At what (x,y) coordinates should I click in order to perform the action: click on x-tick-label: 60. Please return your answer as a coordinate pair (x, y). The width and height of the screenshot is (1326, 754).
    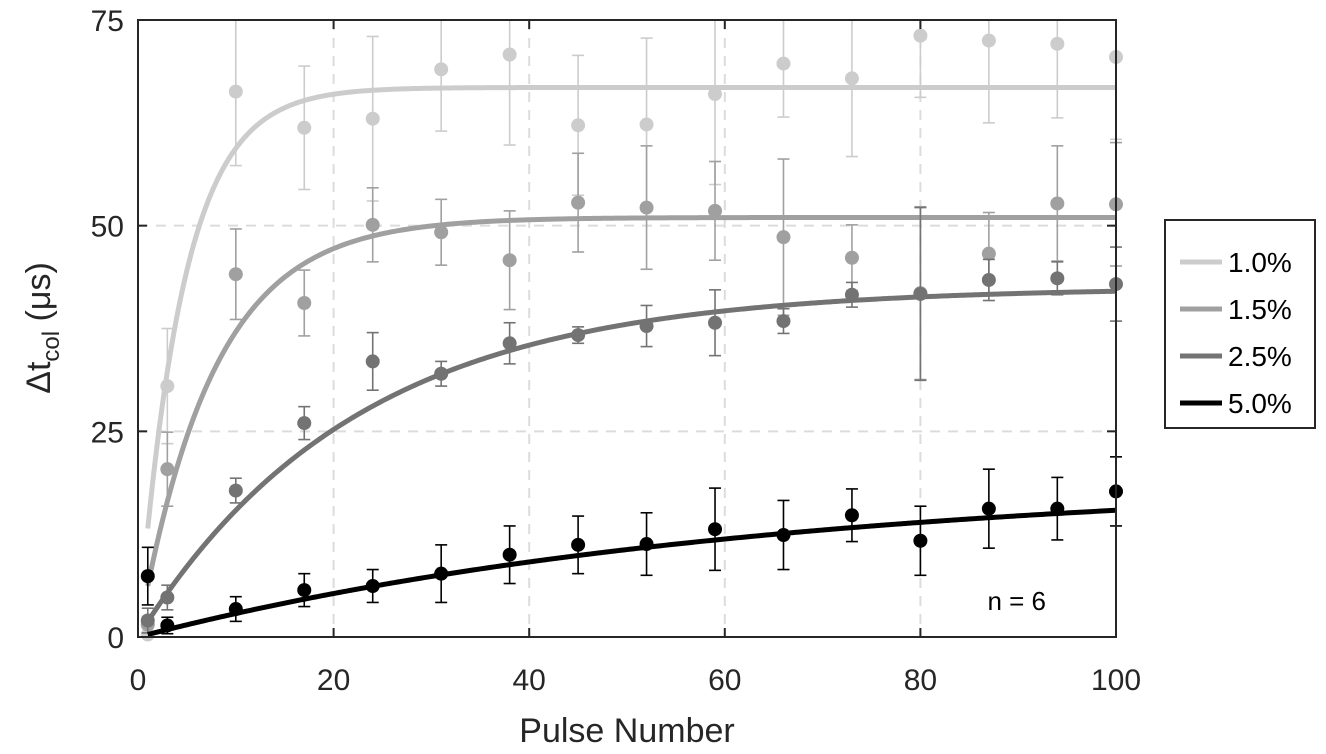
    Looking at the image, I should click on (724, 680).